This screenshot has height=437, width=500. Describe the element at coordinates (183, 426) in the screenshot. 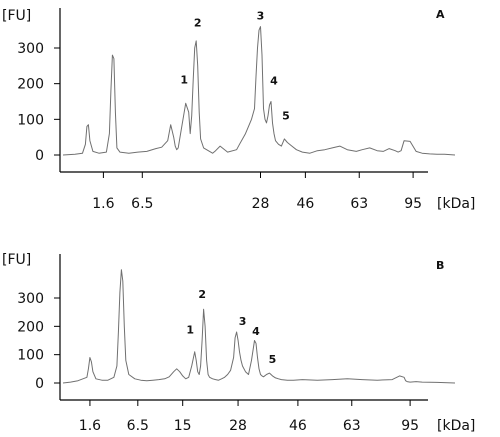

I see `x-tick-label: 15` at that location.